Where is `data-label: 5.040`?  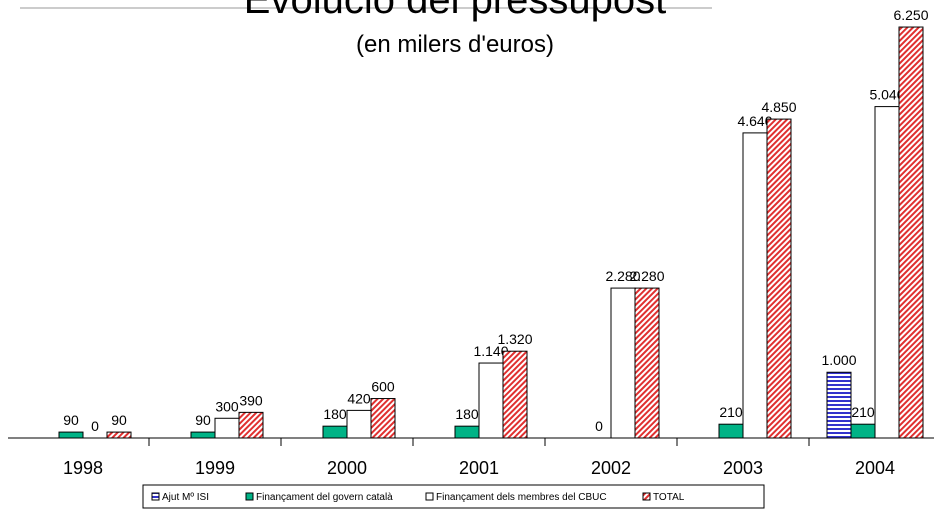
data-label: 5.040 is located at coordinates (886, 95).